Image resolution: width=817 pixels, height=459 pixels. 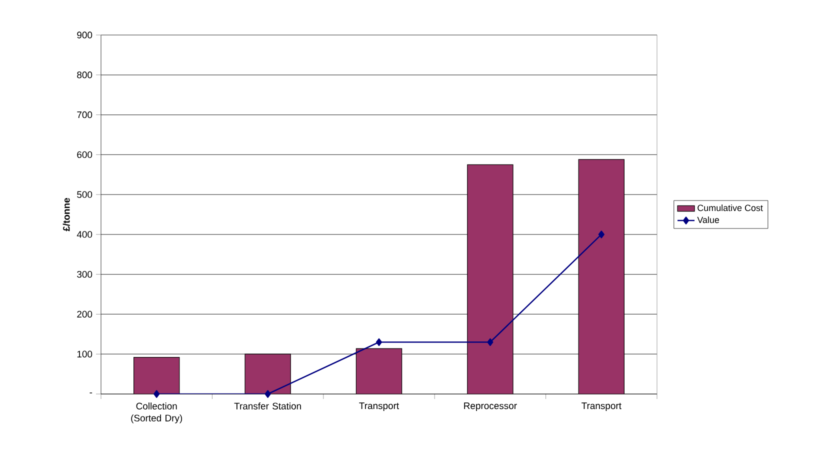 I want to click on y-tick-label: 500, so click(x=84, y=194).